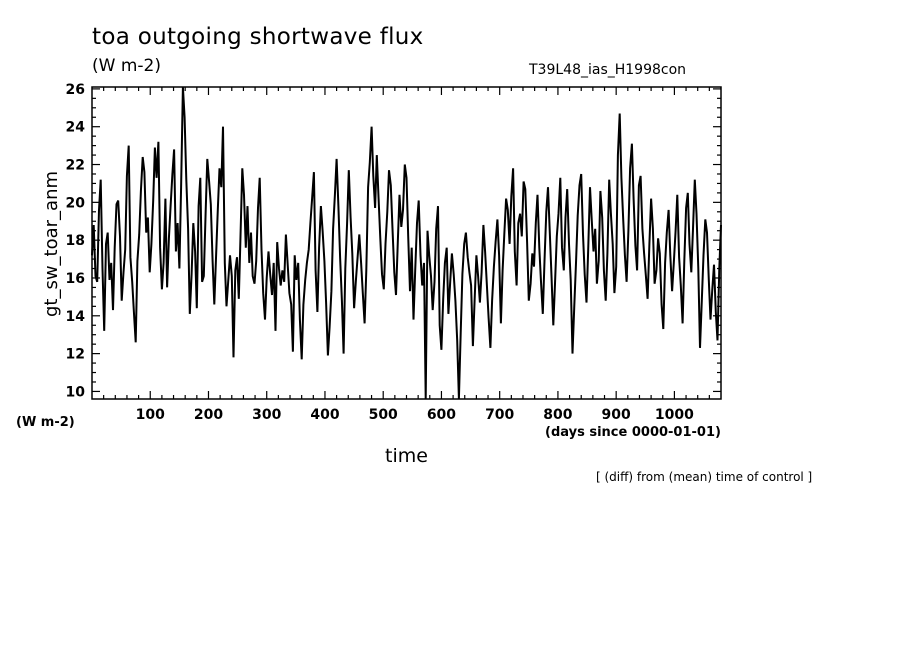  I want to click on x-tick-label: 100, so click(150, 415).